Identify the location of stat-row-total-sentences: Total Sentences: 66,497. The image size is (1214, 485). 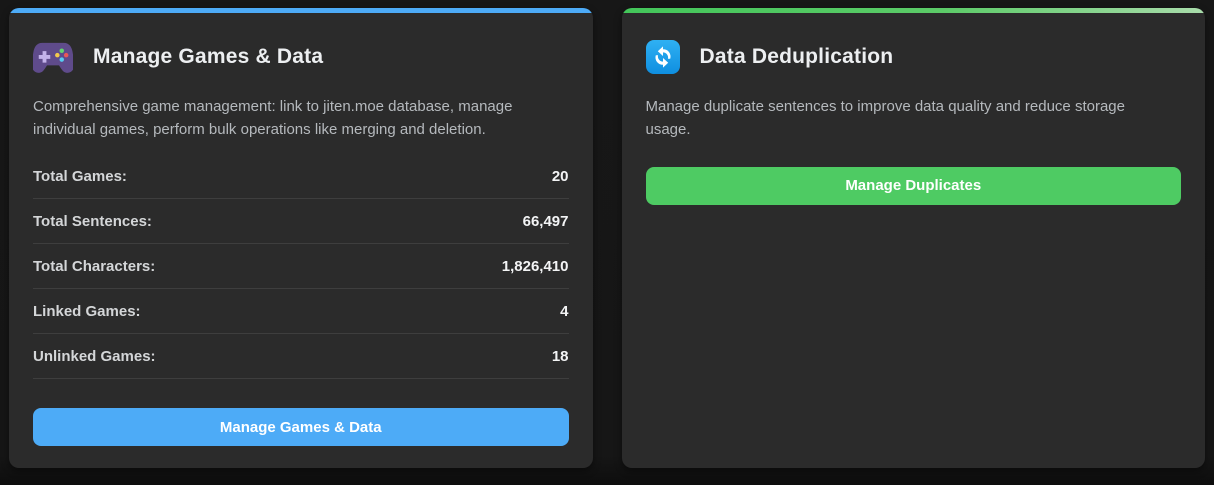
(301, 221).